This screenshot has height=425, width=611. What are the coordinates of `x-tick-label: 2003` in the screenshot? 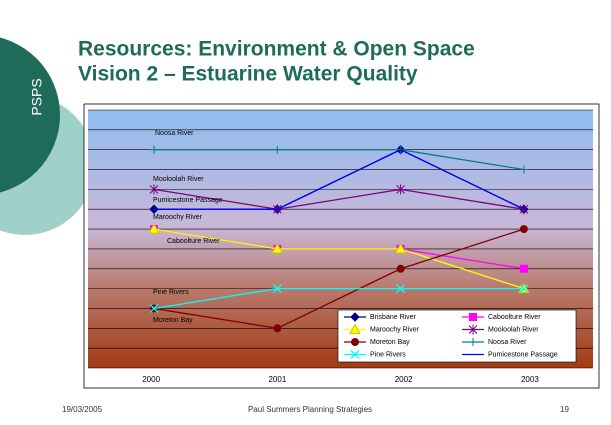 It's located at (530, 379).